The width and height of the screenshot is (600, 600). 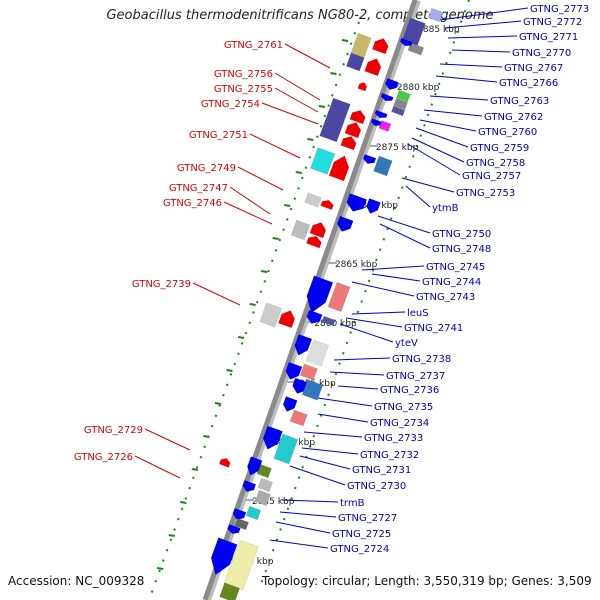 What do you see at coordinates (367, 518) in the screenshot?
I see `gene-label-right: GTNG_2727` at bounding box center [367, 518].